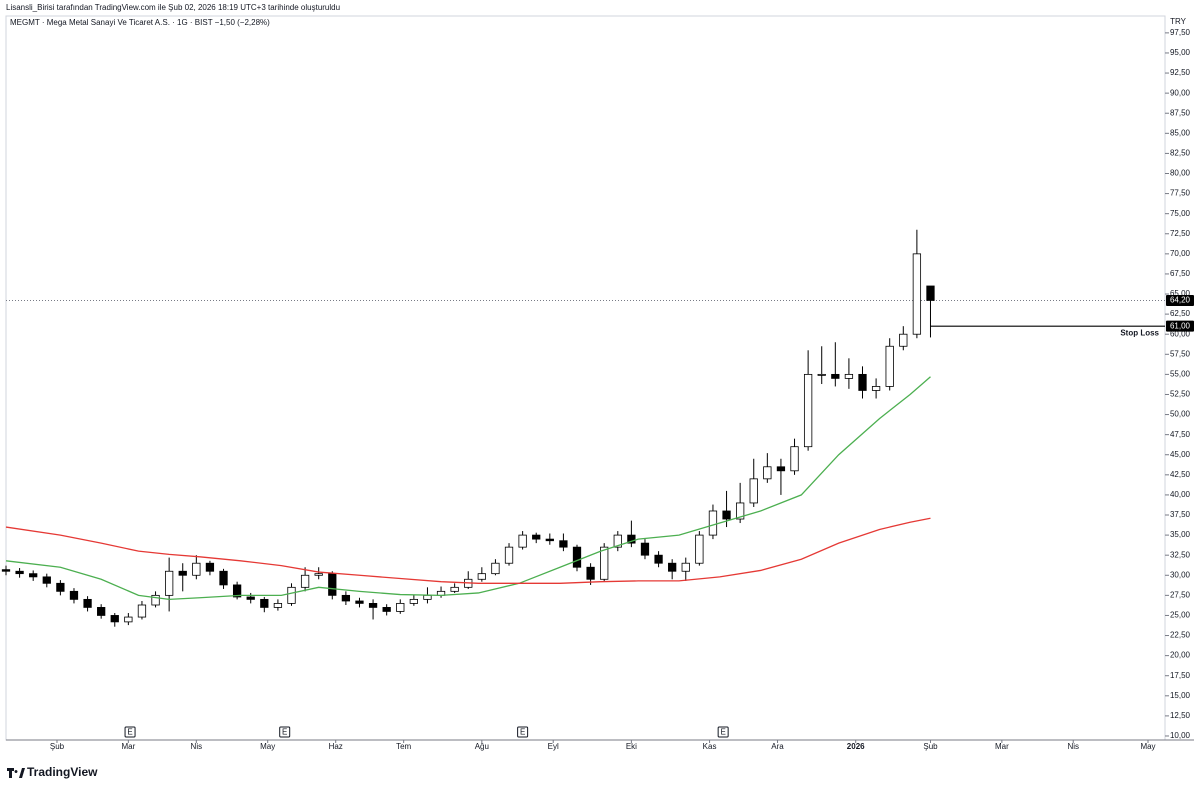 The width and height of the screenshot is (1200, 789). Describe the element at coordinates (1180, 554) in the screenshot. I see `y-tick-label: 32,50` at that location.